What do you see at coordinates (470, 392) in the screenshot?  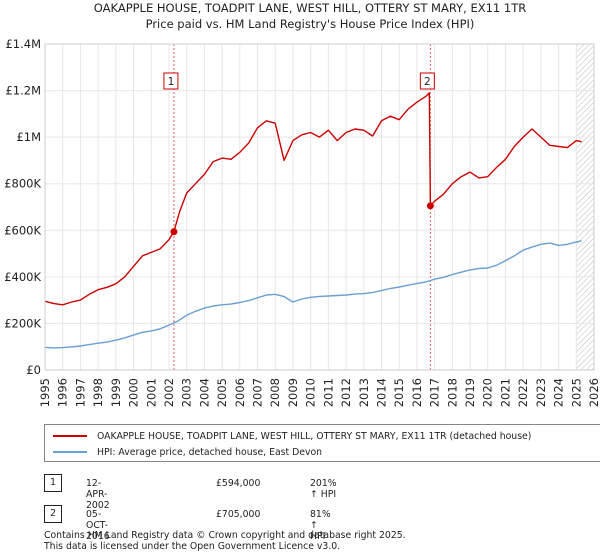 I see `x-tick-label: 2019` at bounding box center [470, 392].